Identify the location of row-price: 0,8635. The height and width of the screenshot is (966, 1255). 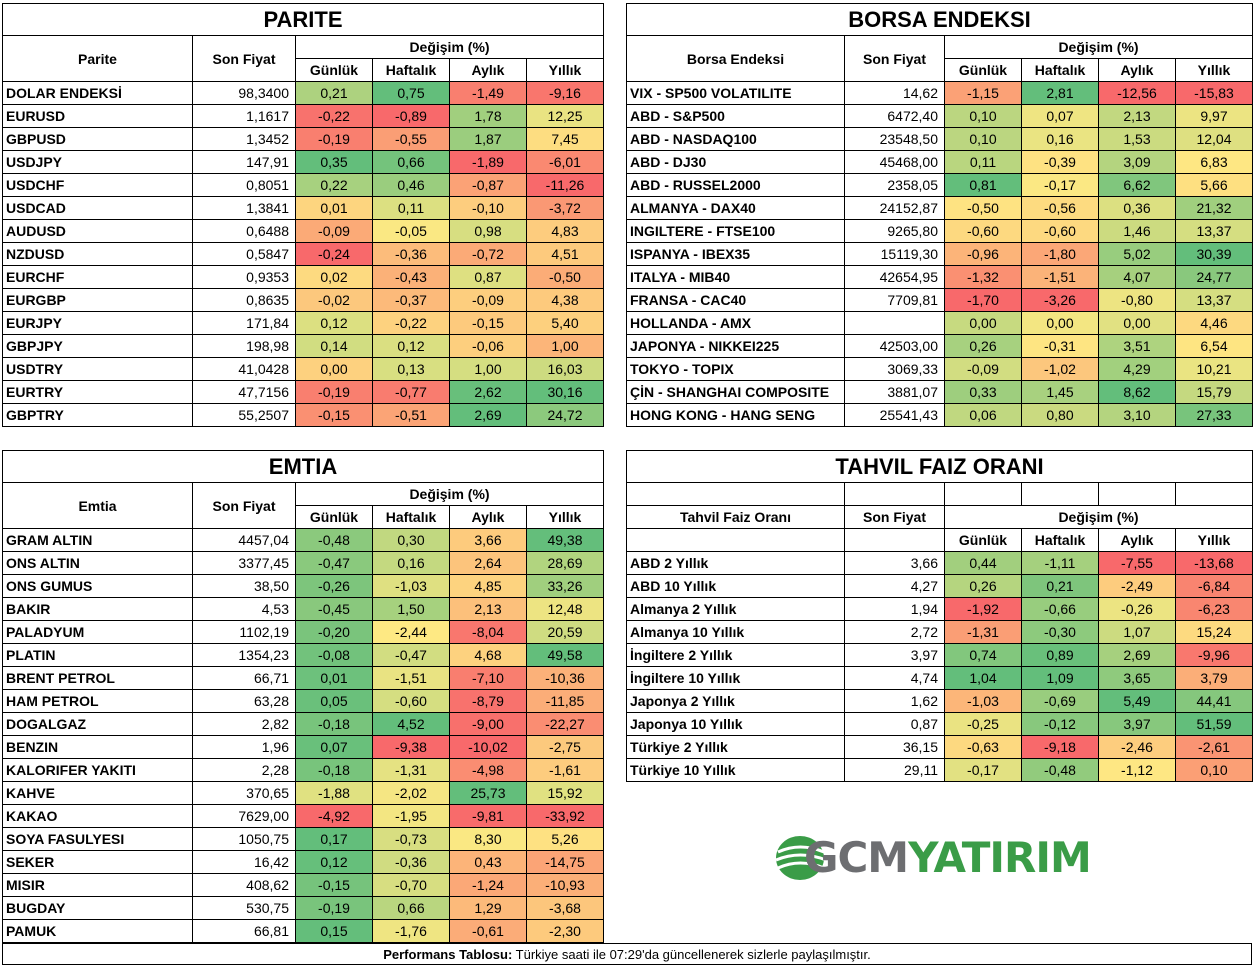
(244, 300).